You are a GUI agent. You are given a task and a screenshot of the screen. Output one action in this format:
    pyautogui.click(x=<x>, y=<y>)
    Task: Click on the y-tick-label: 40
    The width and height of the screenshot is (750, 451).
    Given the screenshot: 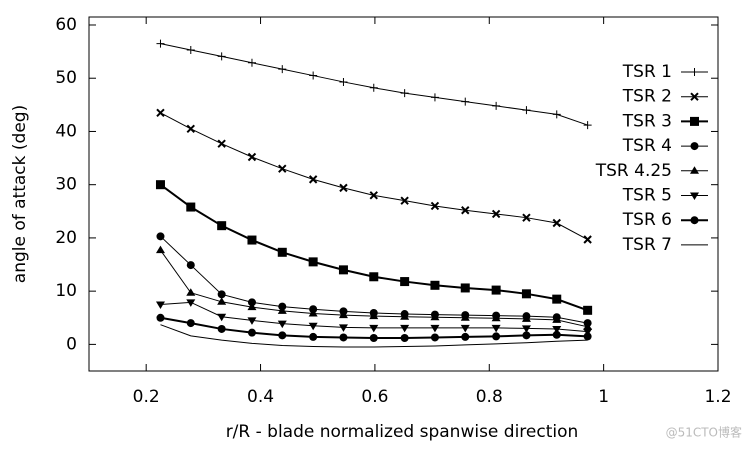 What is the action you would take?
    pyautogui.click(x=66, y=131)
    